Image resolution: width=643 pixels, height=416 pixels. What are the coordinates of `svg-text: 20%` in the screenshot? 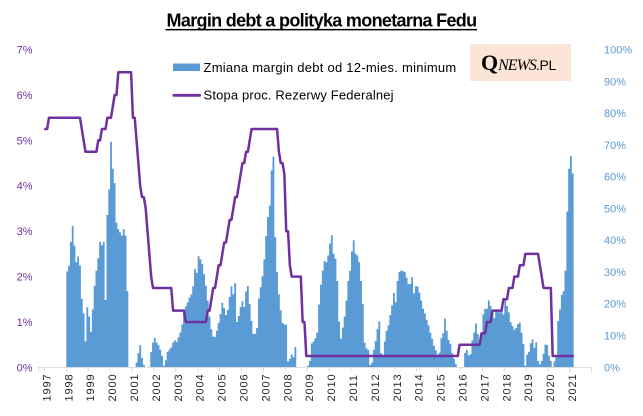 It's located at (615, 305).